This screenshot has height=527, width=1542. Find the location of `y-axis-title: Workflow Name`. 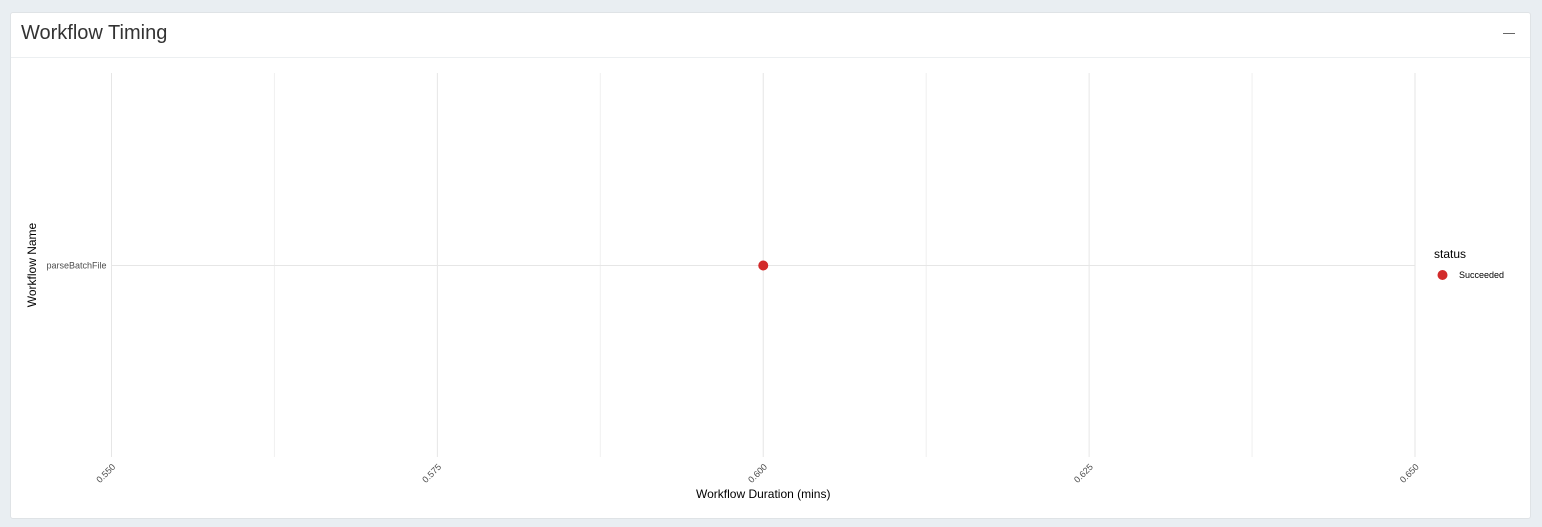

y-axis-title: Workflow Name is located at coordinates (32, 264).